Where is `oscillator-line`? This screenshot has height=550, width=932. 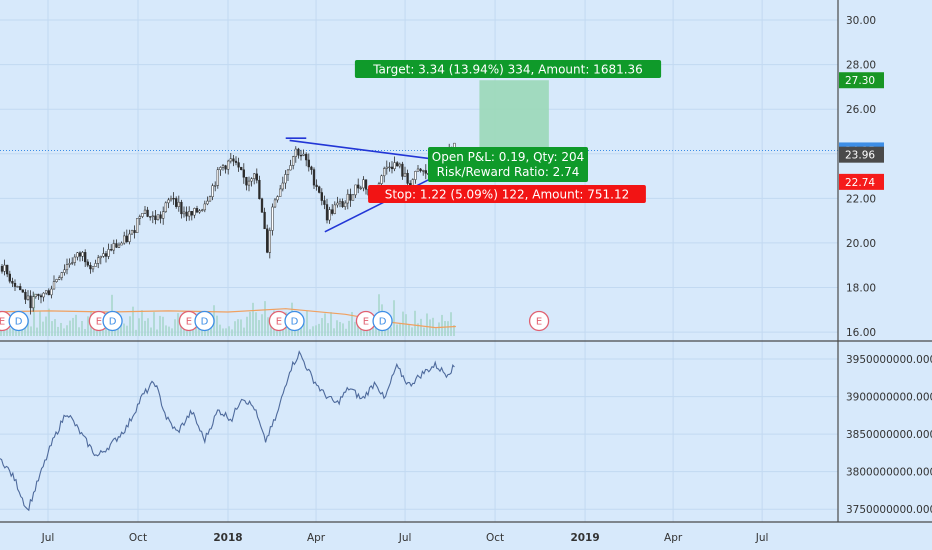 oscillator-line is located at coordinates (227, 431).